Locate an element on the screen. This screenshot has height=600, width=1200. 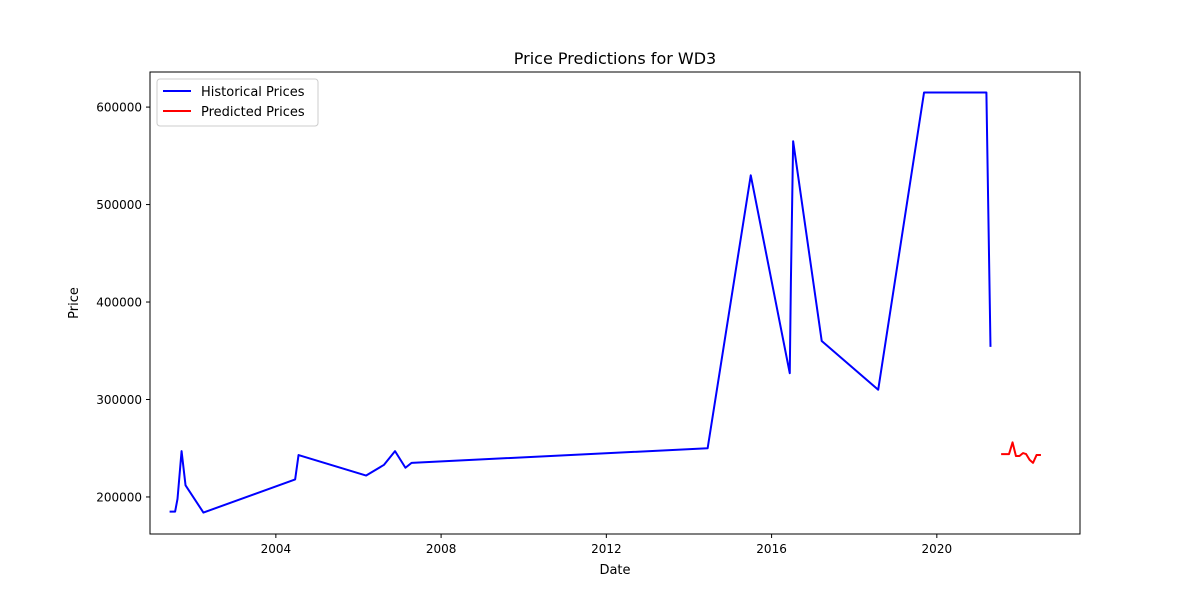
chart-title: Price Predictions for WD3 is located at coordinates (615, 58).